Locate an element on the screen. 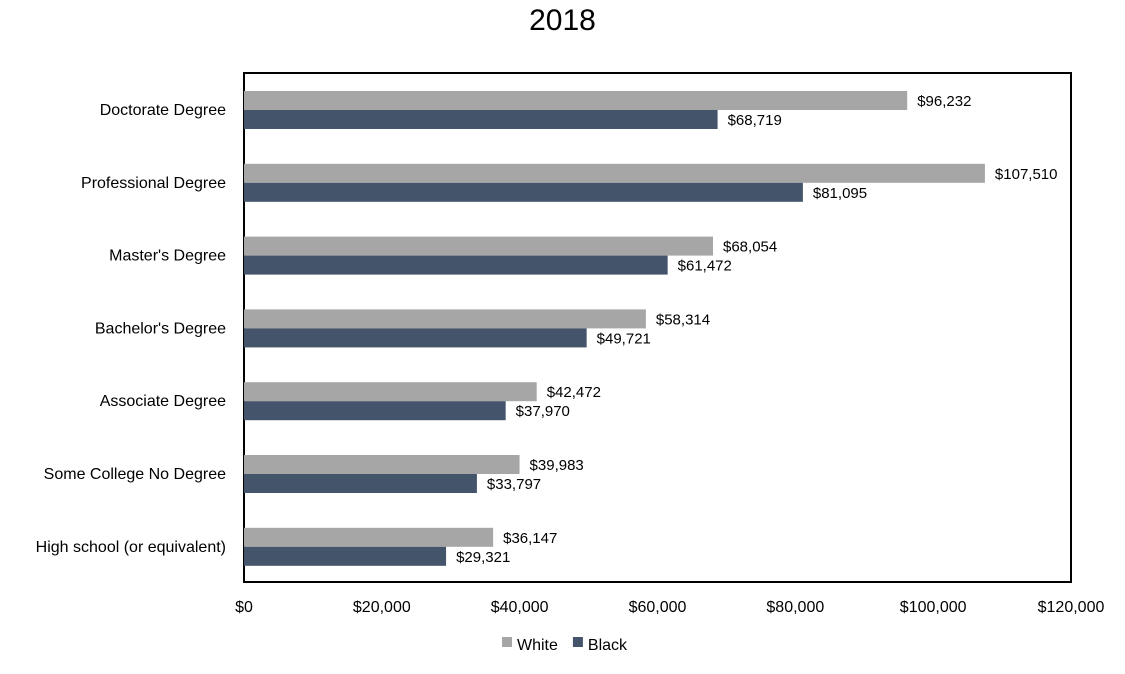  x-tick-label: $0 is located at coordinates (244, 607).